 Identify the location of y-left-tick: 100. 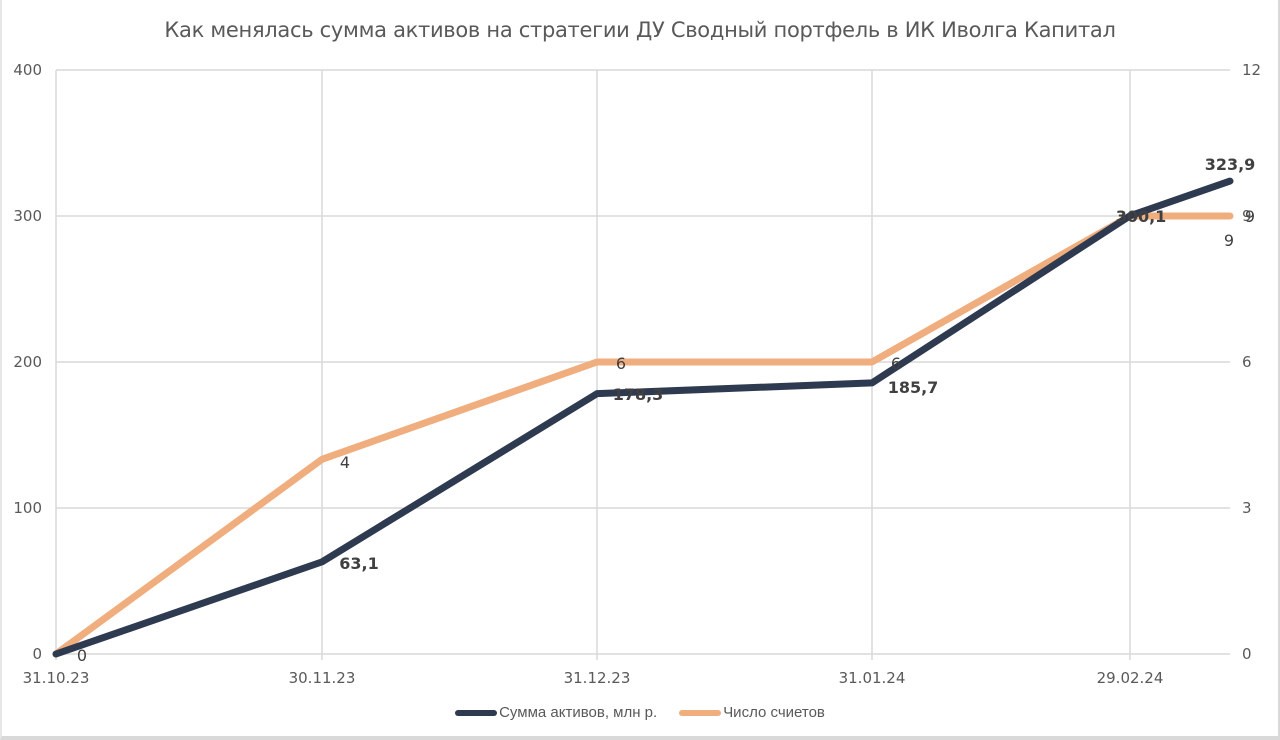
(27, 508).